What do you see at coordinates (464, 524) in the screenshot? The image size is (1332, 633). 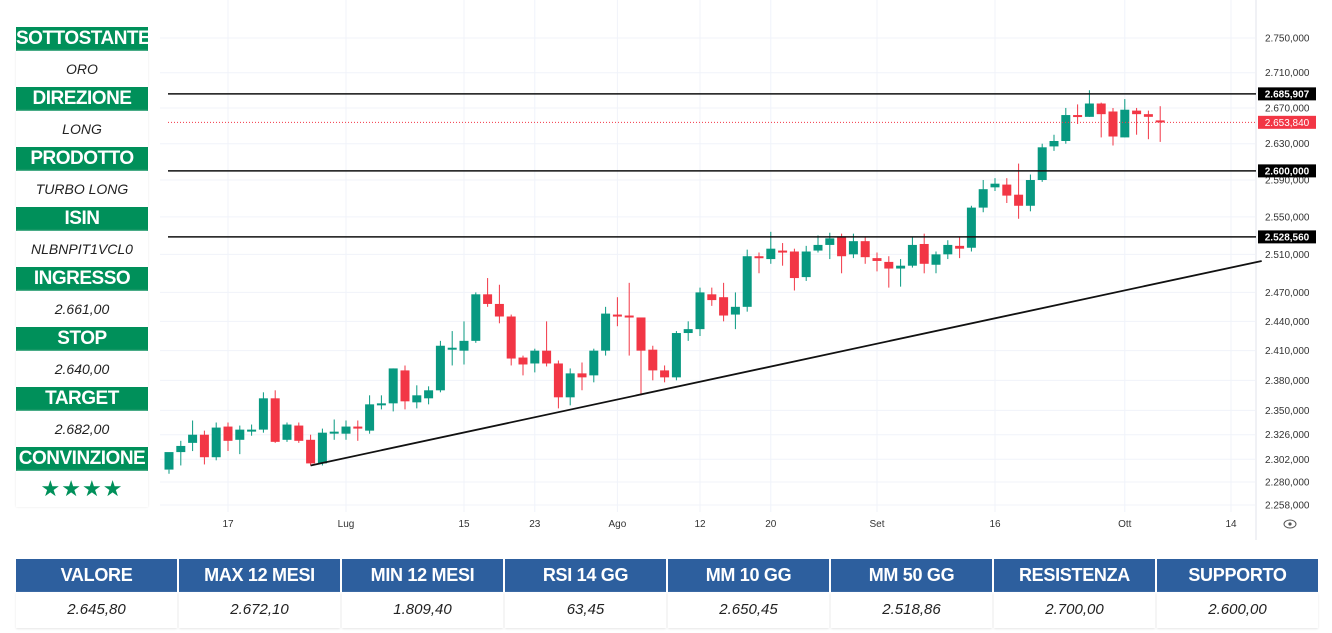 I see `x-tick-label: 15` at bounding box center [464, 524].